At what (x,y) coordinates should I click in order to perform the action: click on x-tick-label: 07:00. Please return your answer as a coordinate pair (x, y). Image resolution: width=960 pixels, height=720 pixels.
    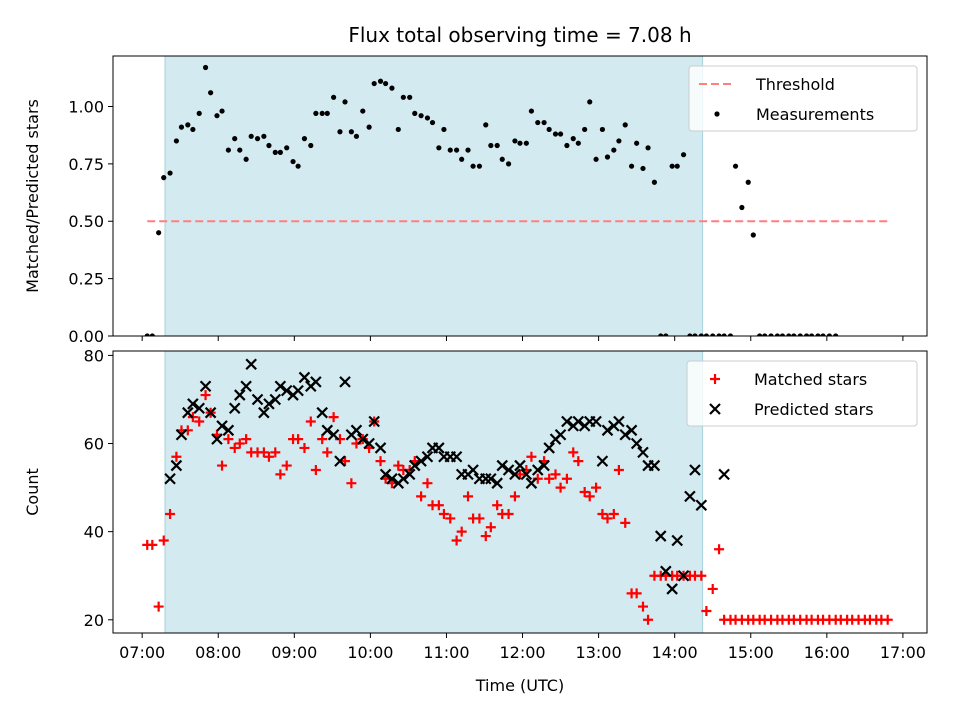
    Looking at the image, I should click on (142, 652).